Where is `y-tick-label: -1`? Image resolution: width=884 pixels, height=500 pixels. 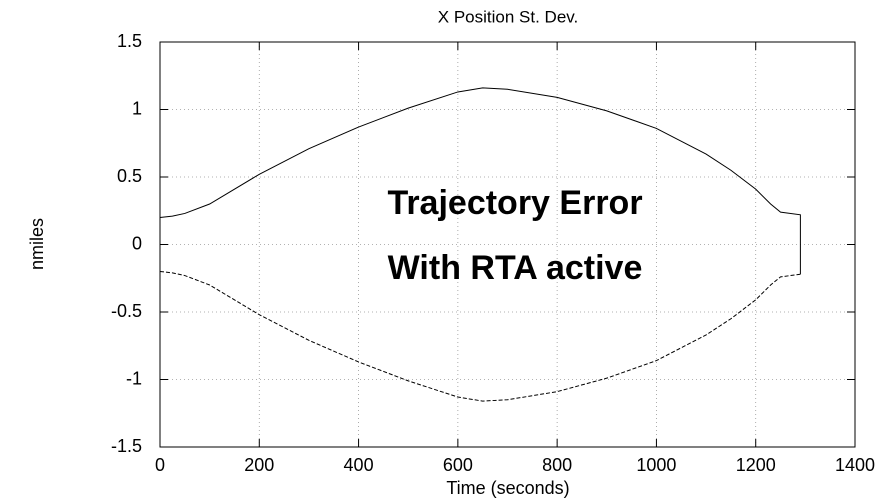 y-tick-label: -1 is located at coordinates (134, 378).